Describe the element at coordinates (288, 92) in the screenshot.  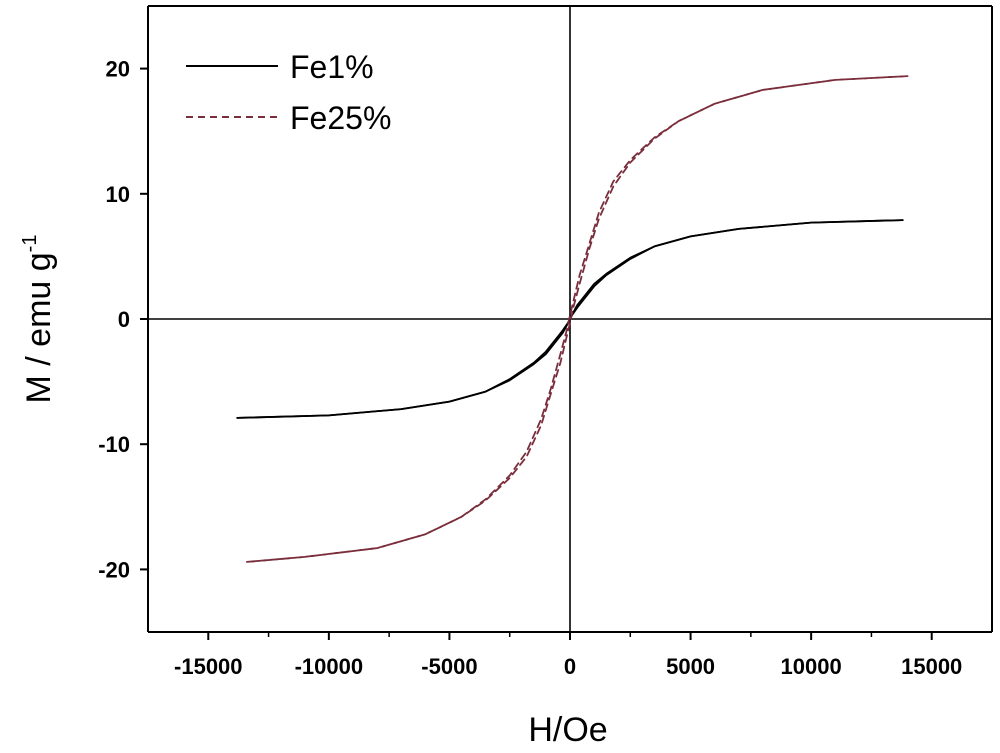
I see `legend: Fe1% Fe25%` at that location.